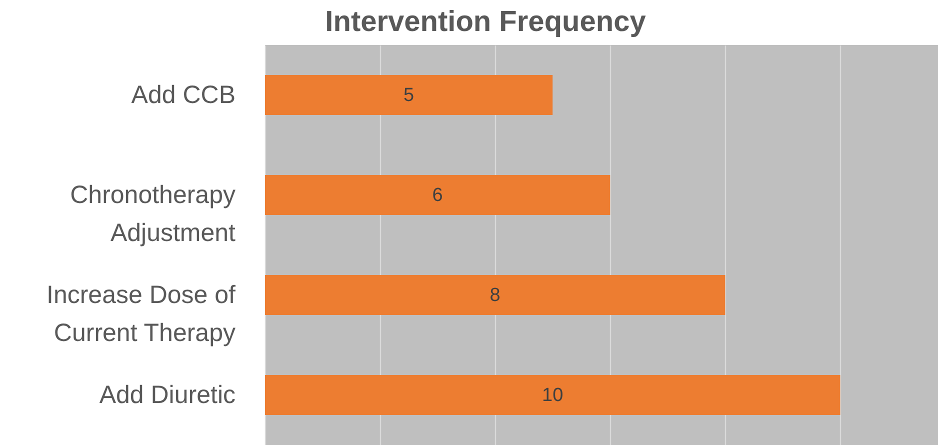 The height and width of the screenshot is (445, 938). What do you see at coordinates (153, 214) in the screenshot?
I see `y-tick-label: Chronotherapy Adjustment` at bounding box center [153, 214].